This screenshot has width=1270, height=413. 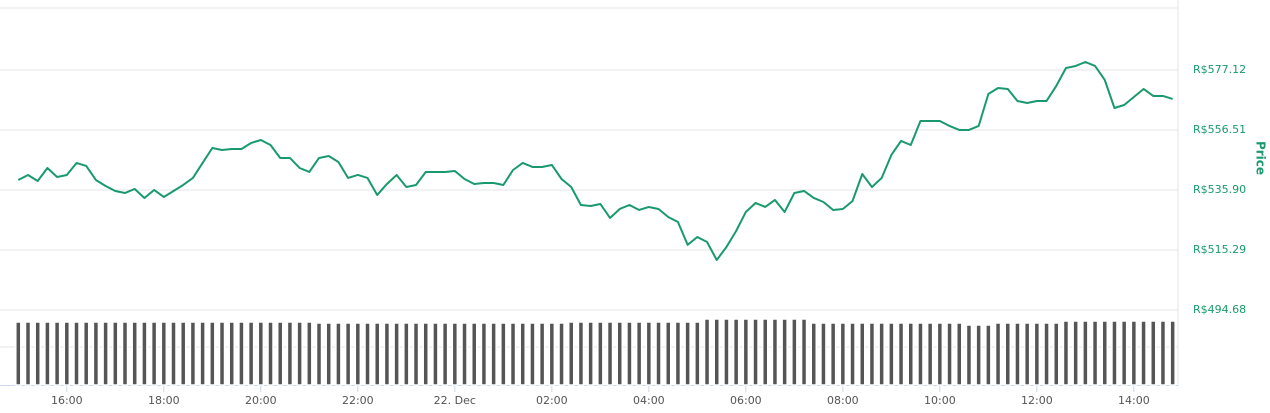 I want to click on x-tick-label: 06:00, so click(x=746, y=400).